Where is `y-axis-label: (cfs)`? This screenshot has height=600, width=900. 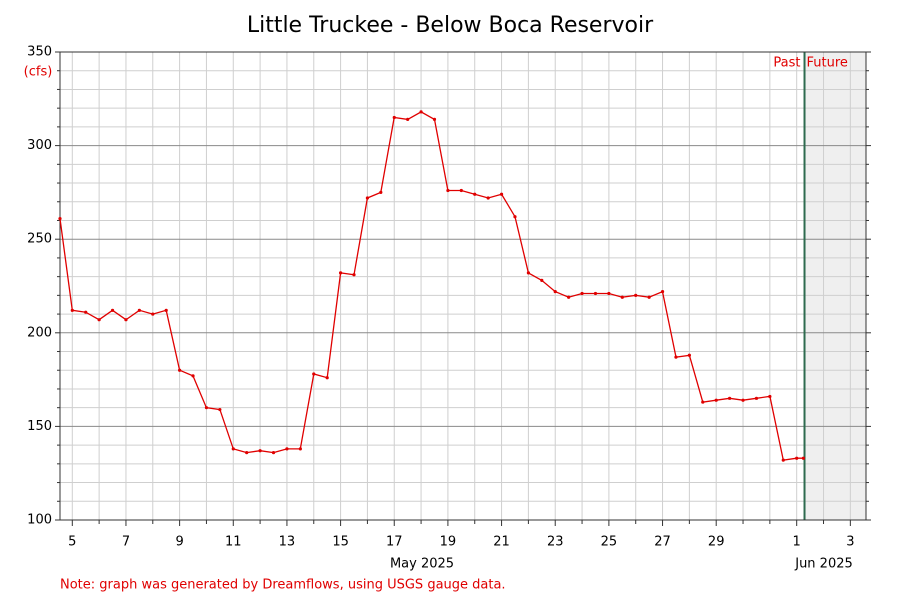
y-axis-label: (cfs) is located at coordinates (38, 72).